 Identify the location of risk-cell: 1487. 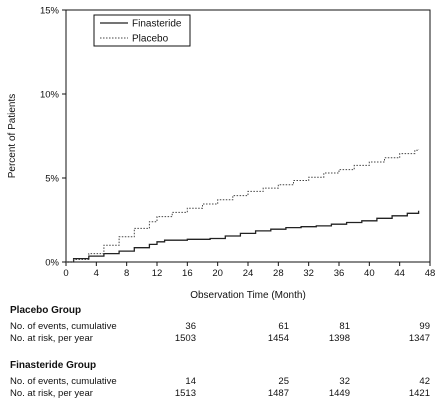
(278, 393).